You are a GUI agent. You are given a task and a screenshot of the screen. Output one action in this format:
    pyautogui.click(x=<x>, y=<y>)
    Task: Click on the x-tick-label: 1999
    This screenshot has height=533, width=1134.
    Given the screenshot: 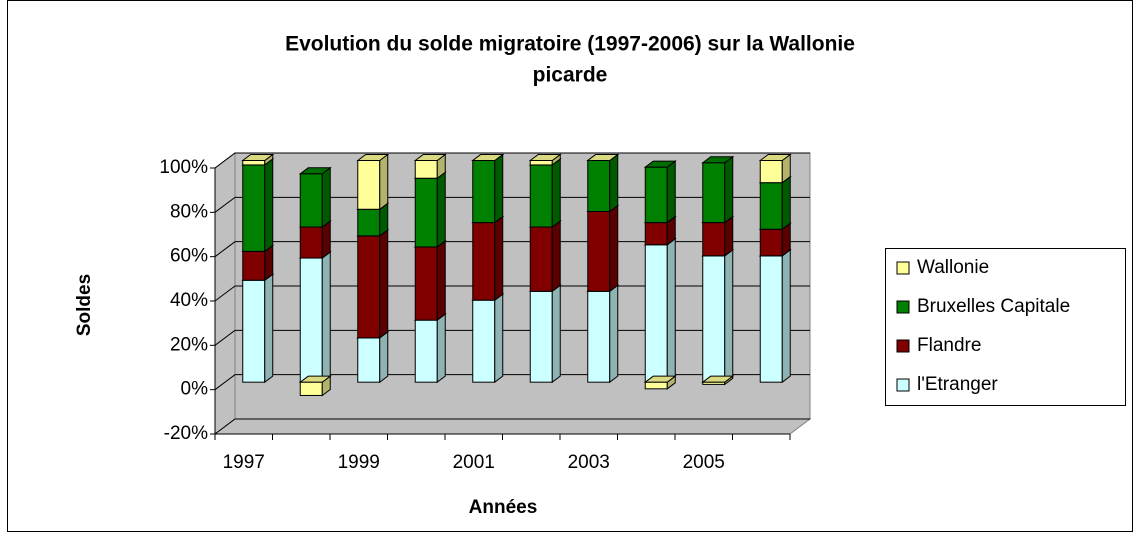 What is the action you would take?
    pyautogui.click(x=359, y=462)
    